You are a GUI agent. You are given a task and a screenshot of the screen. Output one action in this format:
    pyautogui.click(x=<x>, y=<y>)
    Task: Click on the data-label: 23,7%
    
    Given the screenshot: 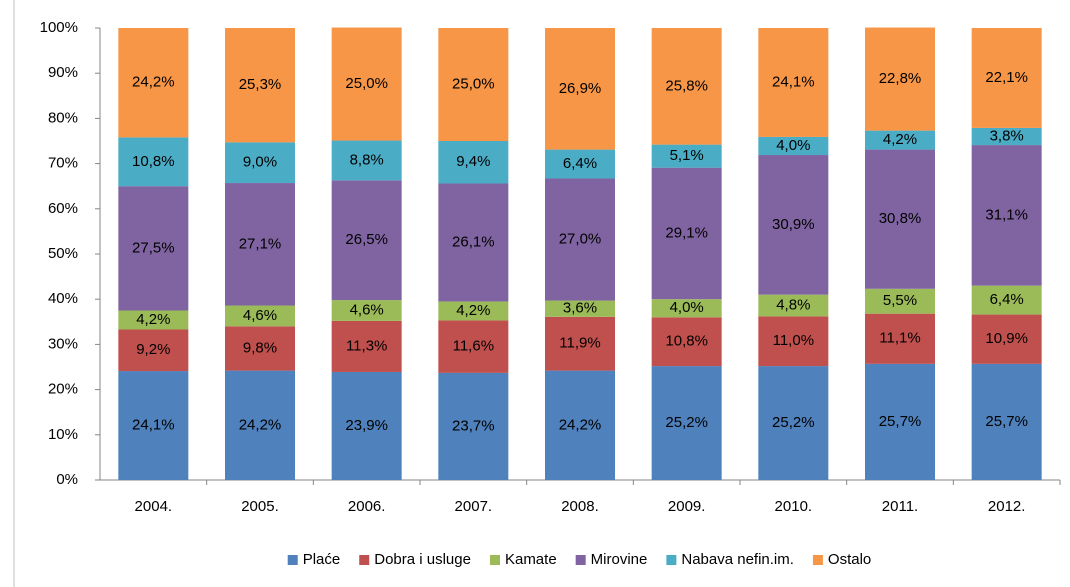 What is the action you would take?
    pyautogui.click(x=473, y=425)
    